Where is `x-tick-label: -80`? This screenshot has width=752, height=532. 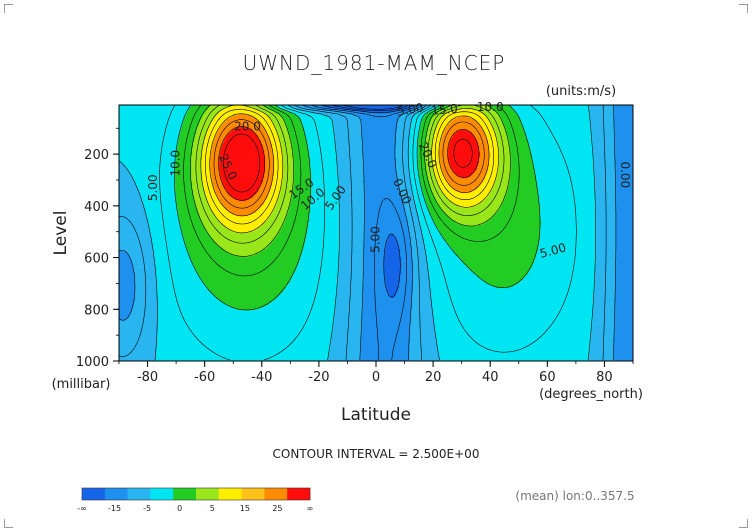 x-tick-label: -80 is located at coordinates (147, 377).